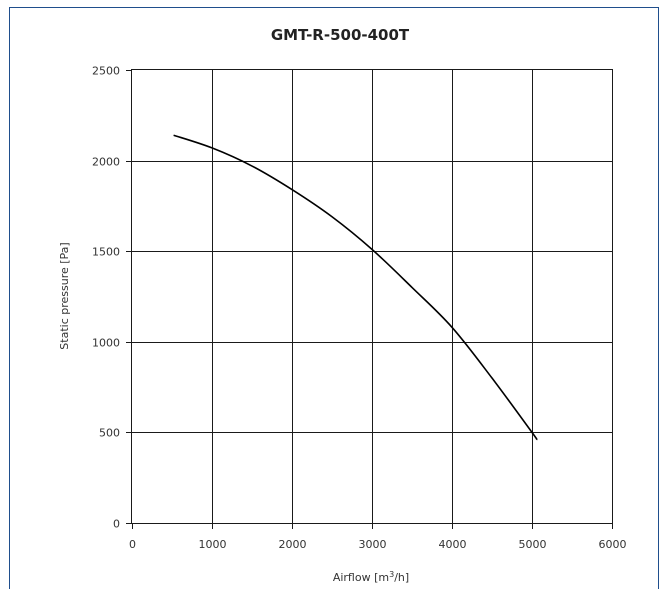 Image resolution: width=669 pixels, height=590 pixels. Describe the element at coordinates (106, 71) in the screenshot. I see `y-tick-label: 2500` at that location.